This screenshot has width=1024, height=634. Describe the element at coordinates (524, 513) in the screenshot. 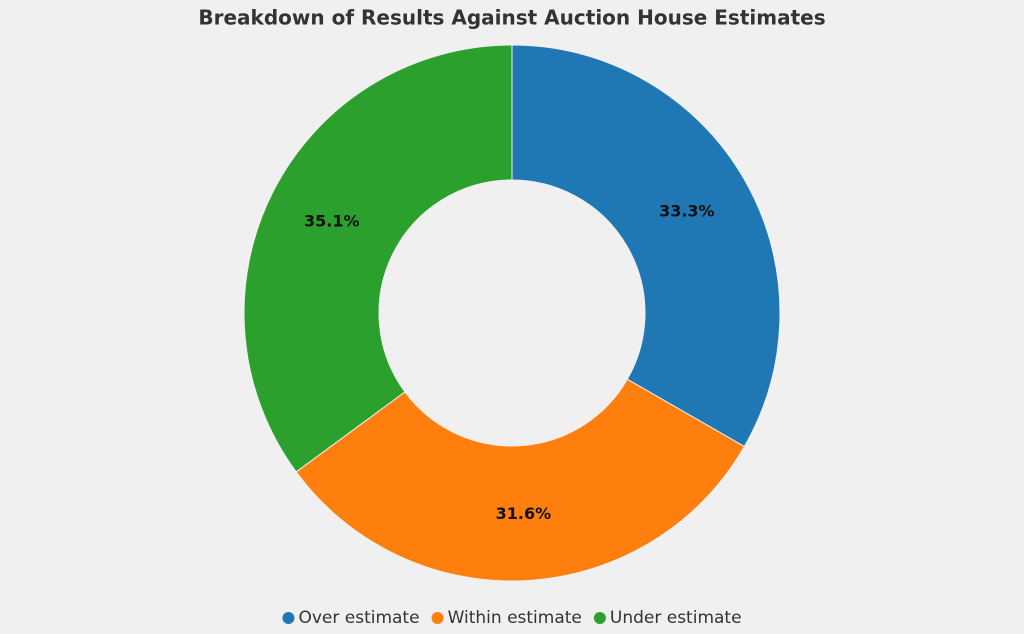

I see `value-label: 31.6%` at that location.